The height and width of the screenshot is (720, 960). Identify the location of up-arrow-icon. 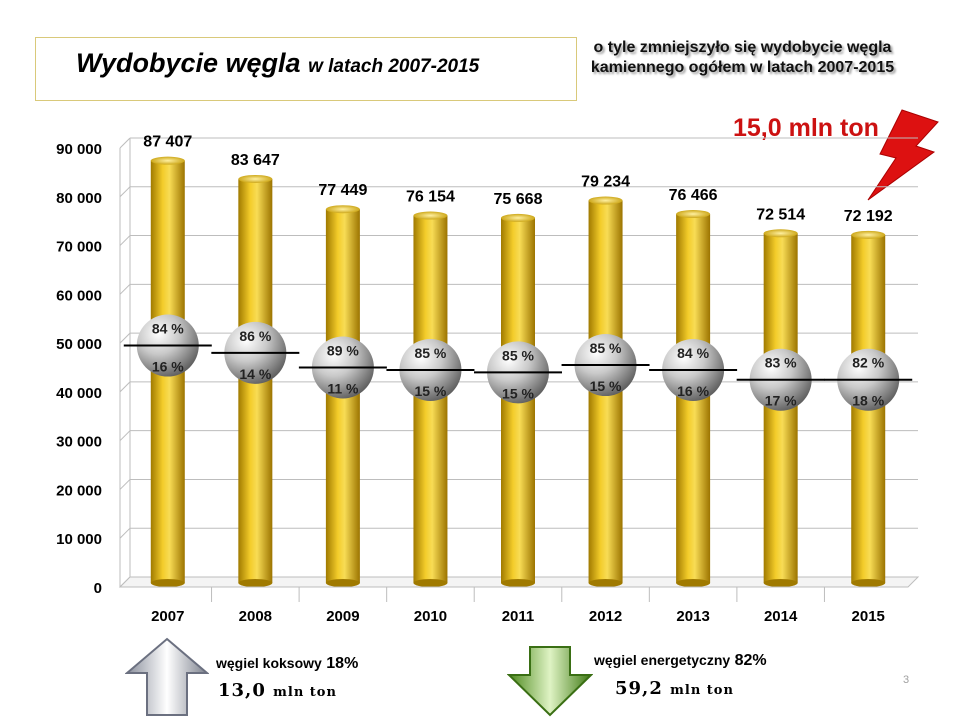
(167, 676).